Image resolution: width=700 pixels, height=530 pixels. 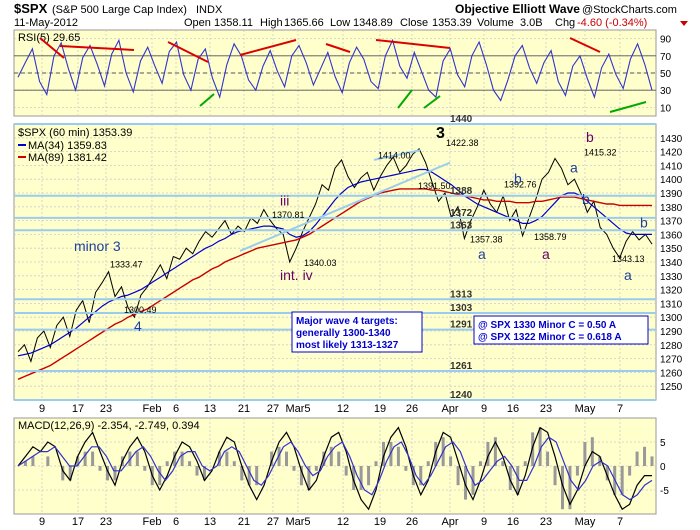 I want to click on price-point-label: 1340.03, so click(x=320, y=263).